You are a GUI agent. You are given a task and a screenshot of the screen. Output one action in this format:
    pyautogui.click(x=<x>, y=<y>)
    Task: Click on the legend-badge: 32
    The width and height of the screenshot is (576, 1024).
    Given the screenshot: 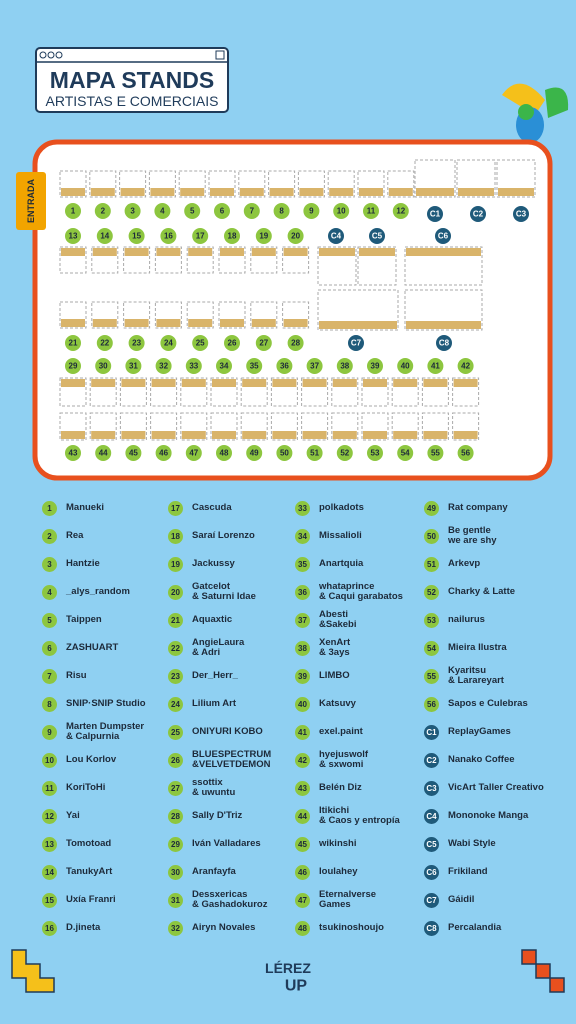 What is the action you would take?
    pyautogui.click(x=175, y=928)
    